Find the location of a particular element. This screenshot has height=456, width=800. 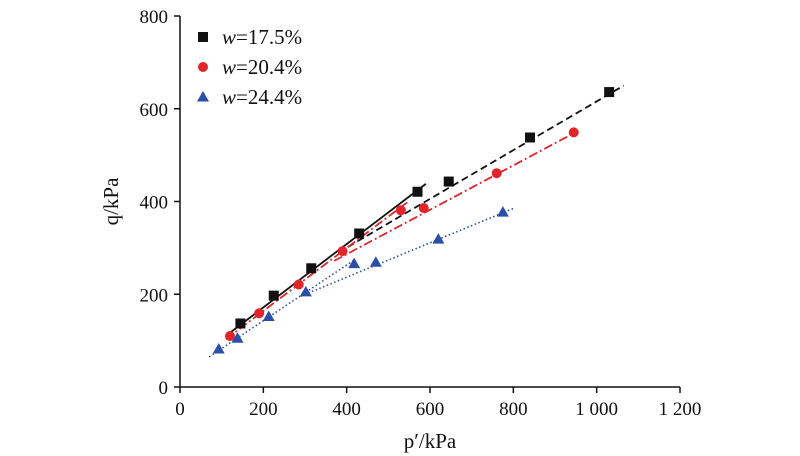

legend-label-2: w=20.4% is located at coordinates (262, 67).